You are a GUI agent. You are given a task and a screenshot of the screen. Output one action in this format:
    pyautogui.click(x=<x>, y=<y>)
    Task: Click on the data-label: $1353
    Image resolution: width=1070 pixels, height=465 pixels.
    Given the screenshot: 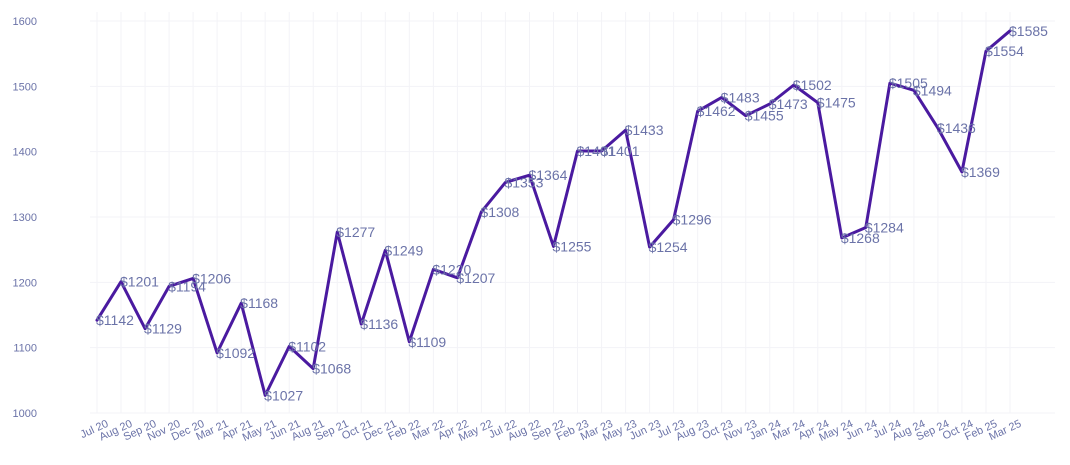 What is the action you would take?
    pyautogui.click(x=523, y=182)
    